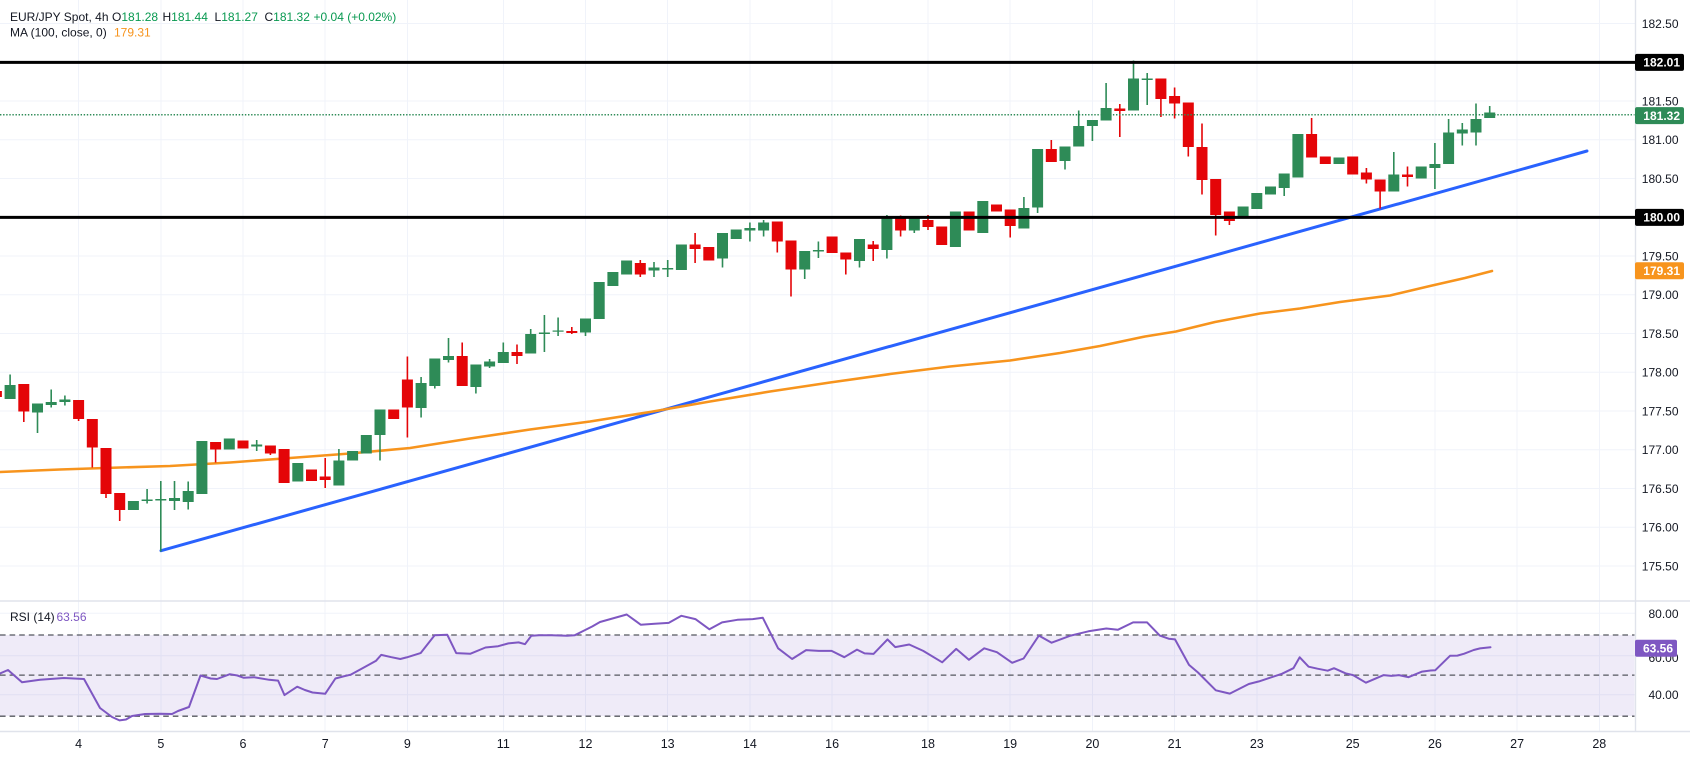 The width and height of the screenshot is (1690, 760). I want to click on svg-text: 6, so click(243, 744).